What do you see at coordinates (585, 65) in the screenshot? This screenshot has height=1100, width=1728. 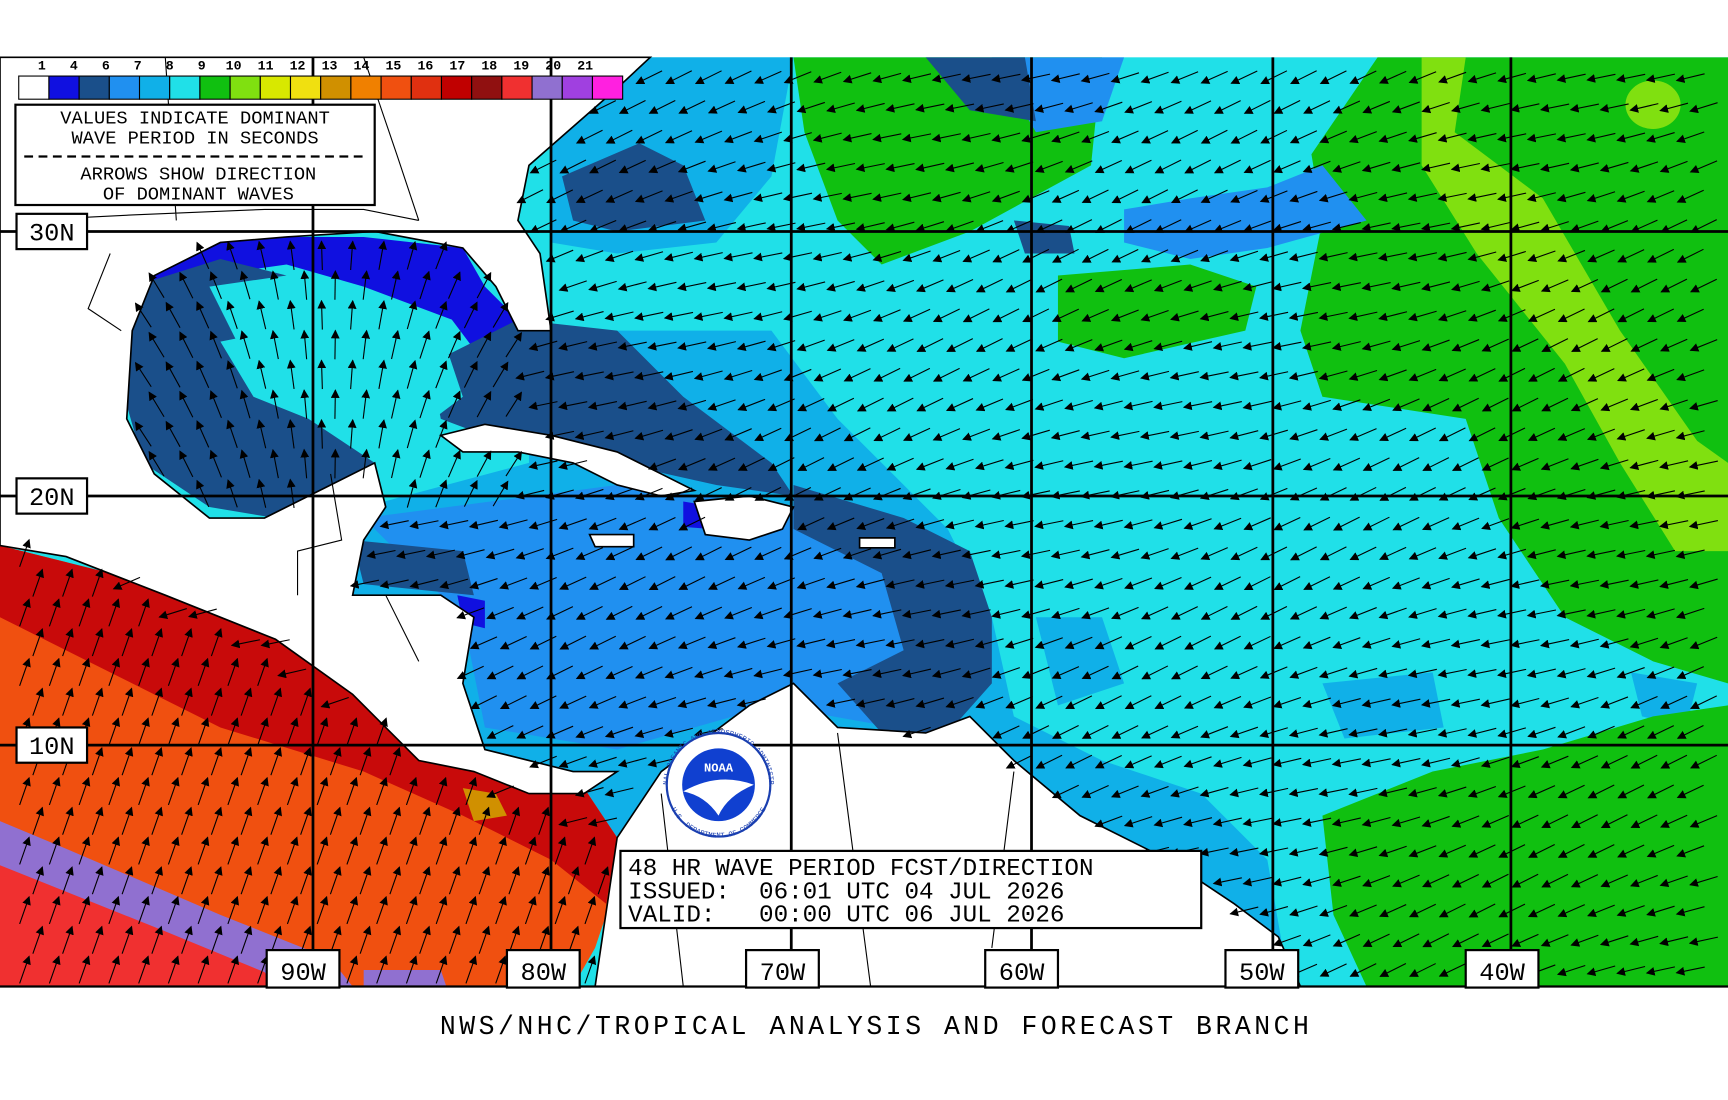 I see `legend-label: 21` at bounding box center [585, 65].